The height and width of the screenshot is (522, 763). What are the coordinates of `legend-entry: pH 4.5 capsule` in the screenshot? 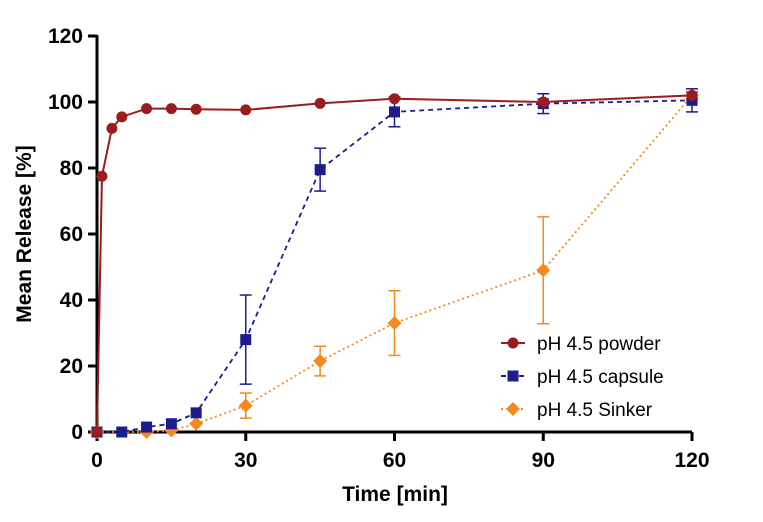 It's located at (582, 377).